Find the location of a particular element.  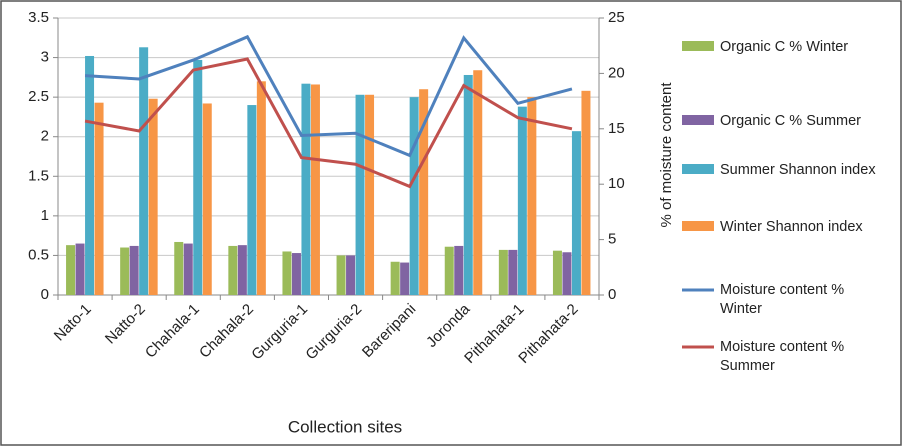

y2-tick-label: 20 is located at coordinates (616, 72).